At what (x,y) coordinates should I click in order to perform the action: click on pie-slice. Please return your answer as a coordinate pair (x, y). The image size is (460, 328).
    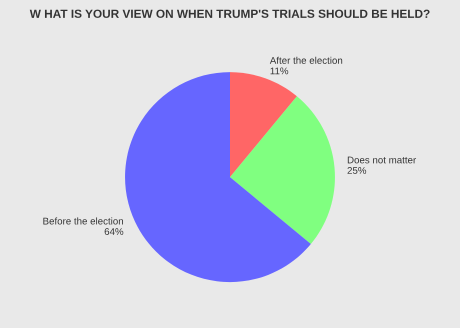
    Looking at the image, I should click on (282, 170).